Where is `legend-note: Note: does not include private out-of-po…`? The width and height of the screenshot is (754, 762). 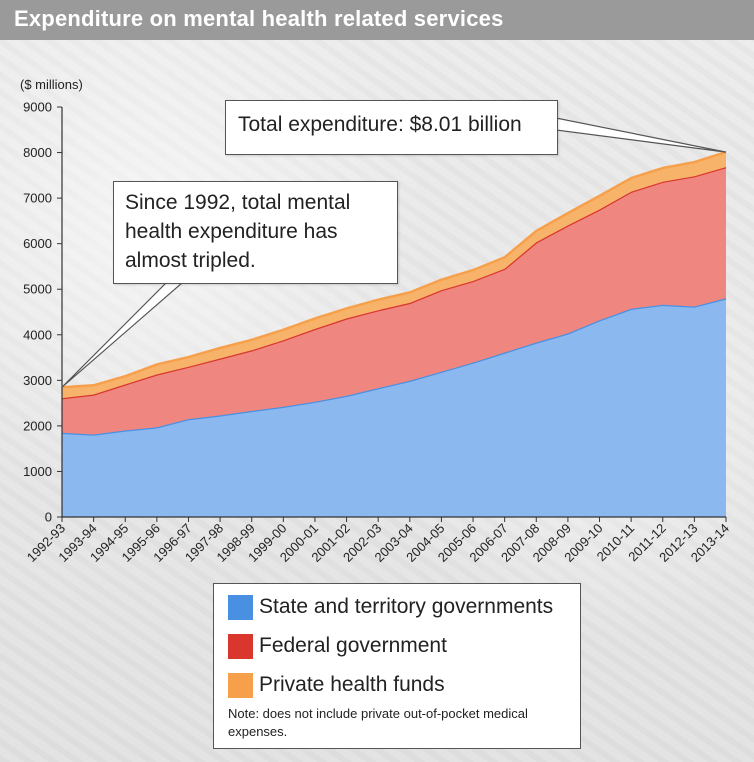 legend-note: Note: does not include private out-of-po… is located at coordinates (378, 722).